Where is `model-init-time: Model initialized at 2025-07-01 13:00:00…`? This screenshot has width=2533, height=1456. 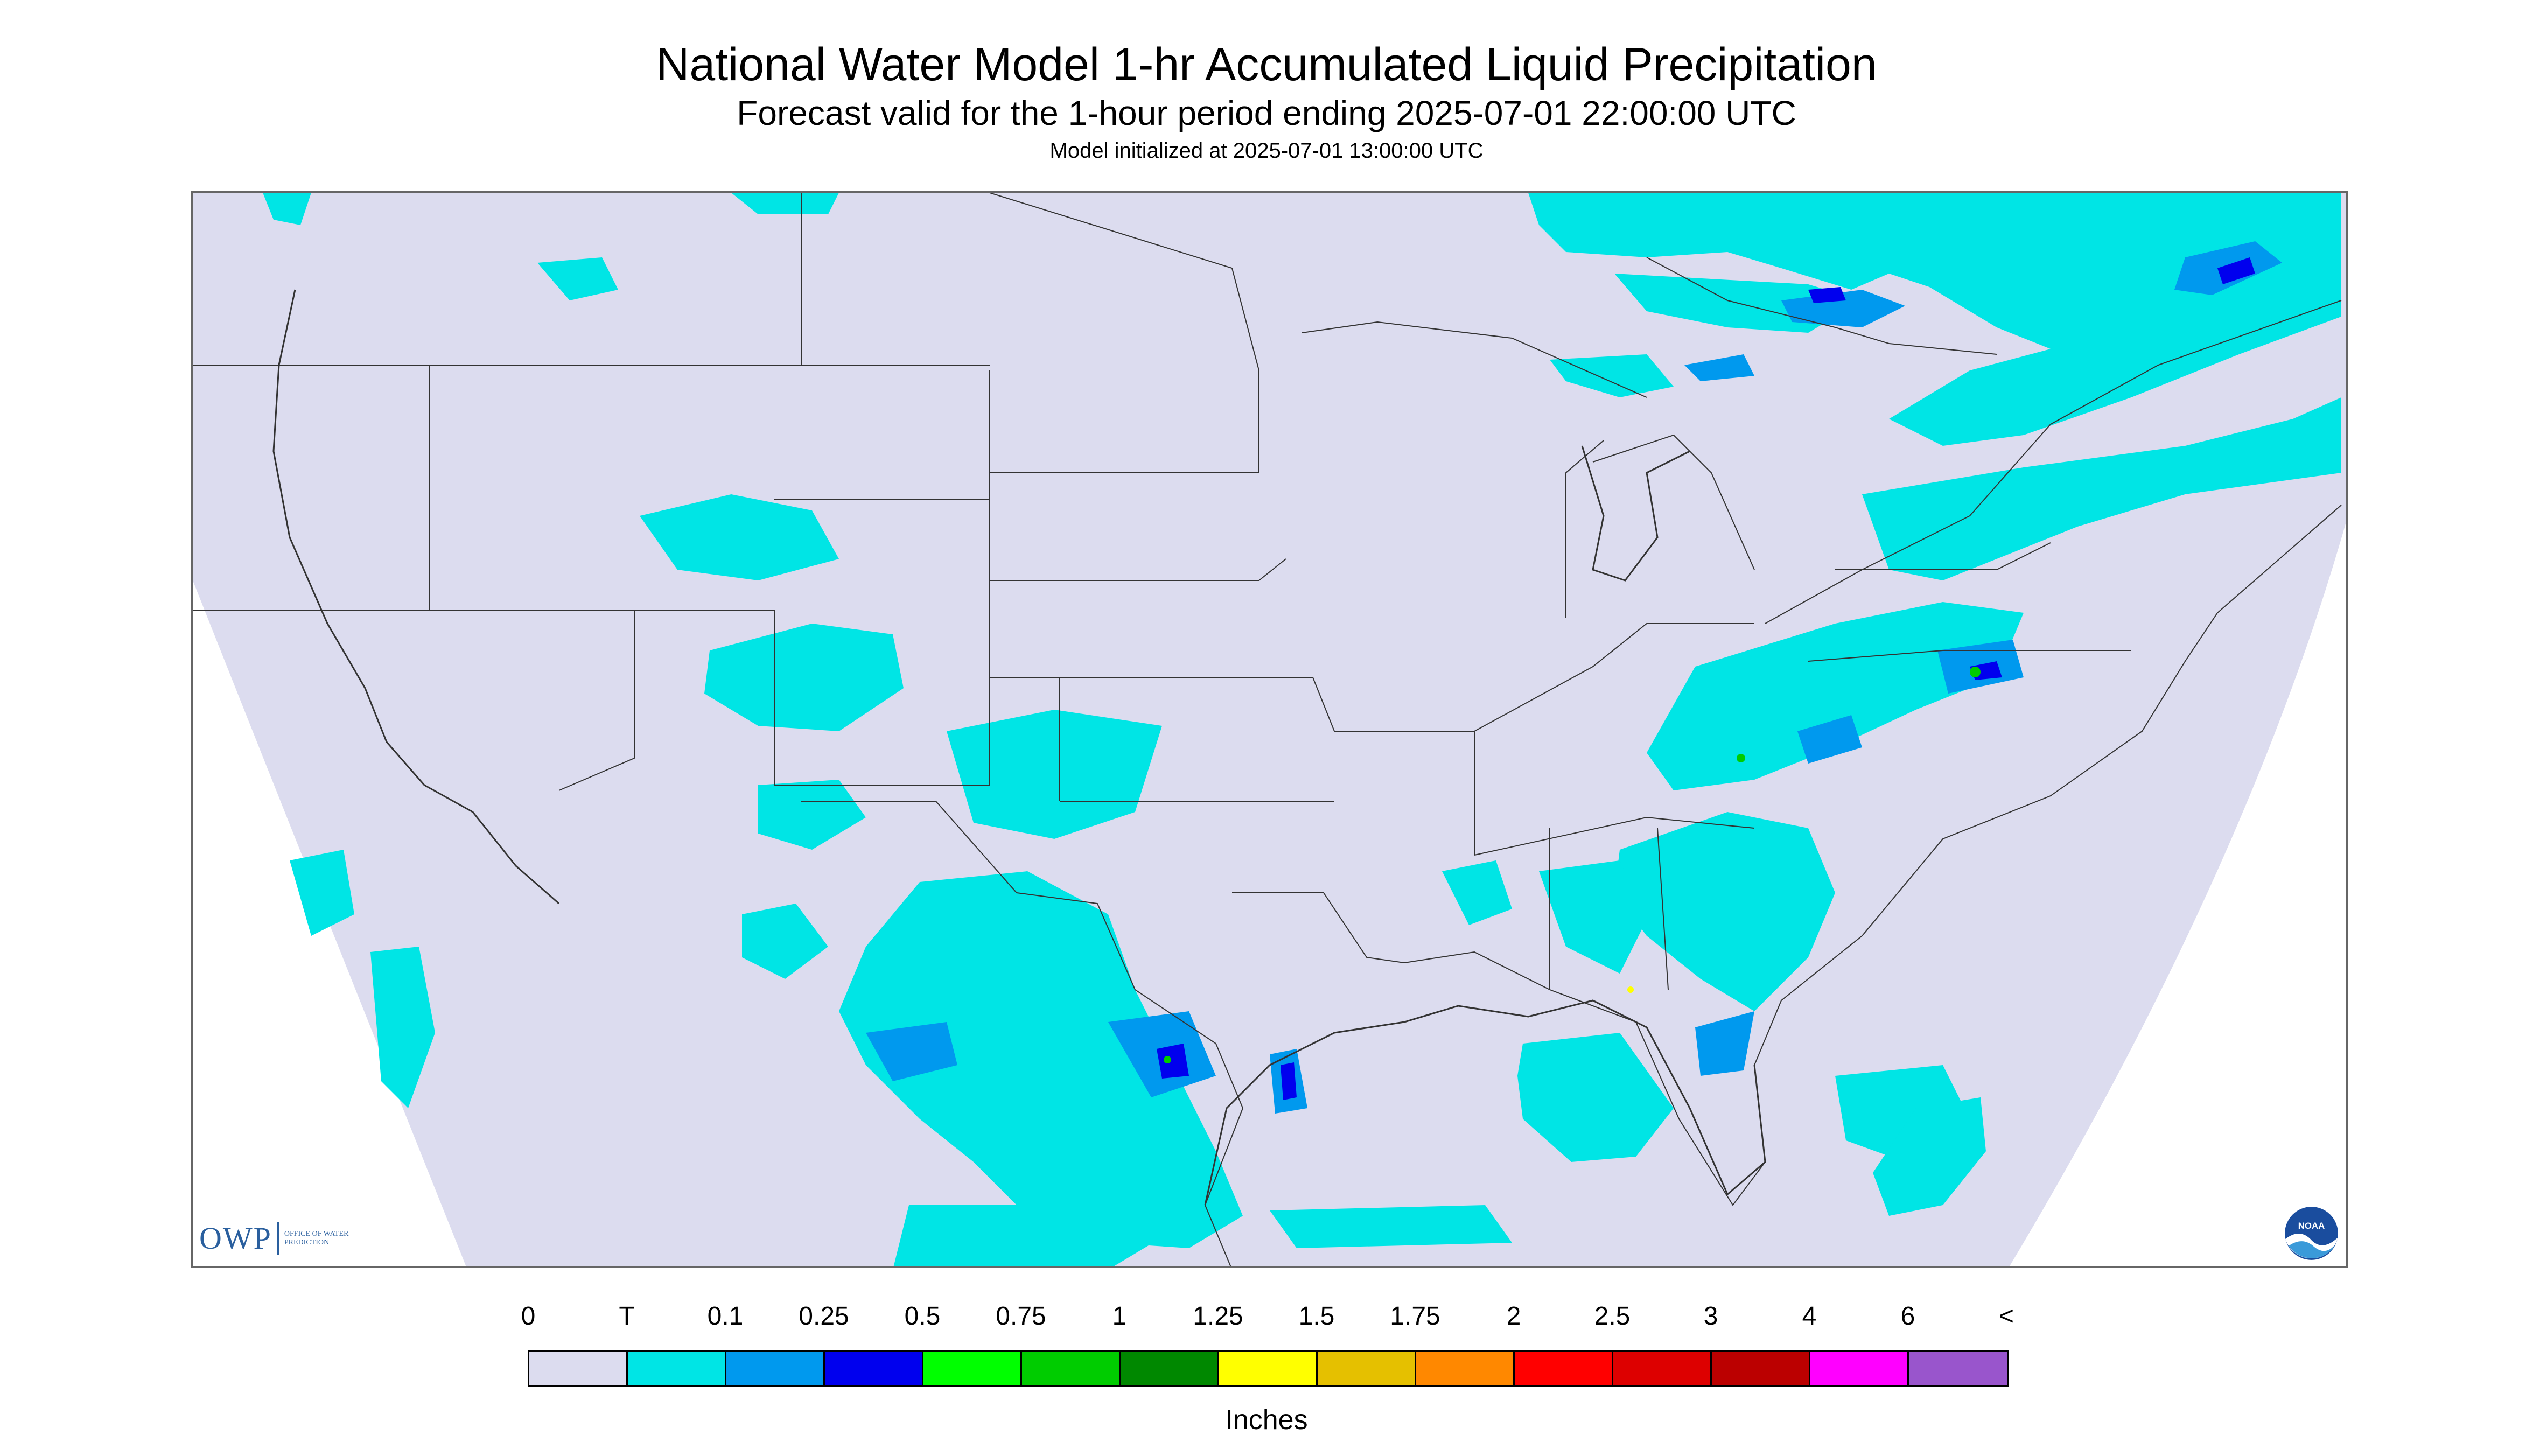 model-init-time: Model initialized at 2025-07-01 13:00:00… is located at coordinates (1266, 151).